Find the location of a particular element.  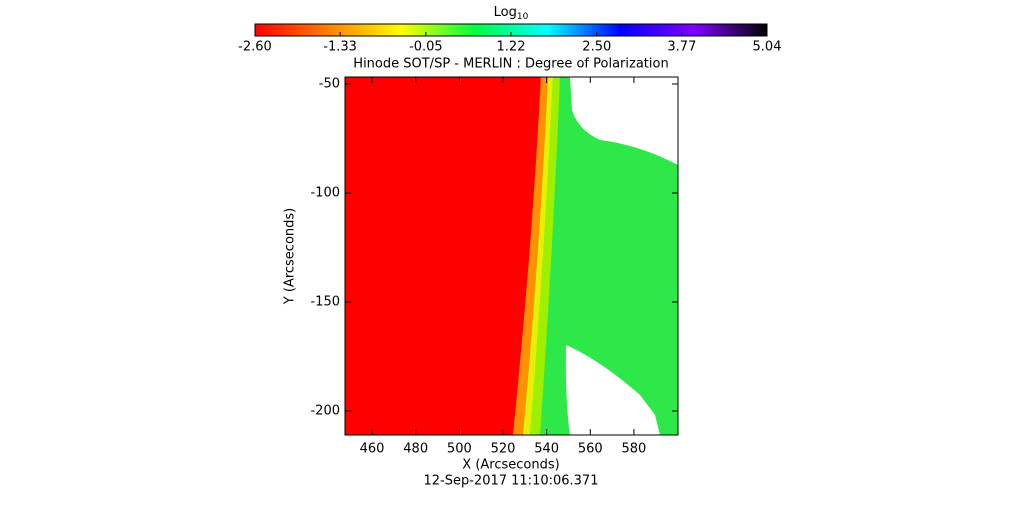

x-axis-label: X (Arcseconds) is located at coordinates (510, 465).